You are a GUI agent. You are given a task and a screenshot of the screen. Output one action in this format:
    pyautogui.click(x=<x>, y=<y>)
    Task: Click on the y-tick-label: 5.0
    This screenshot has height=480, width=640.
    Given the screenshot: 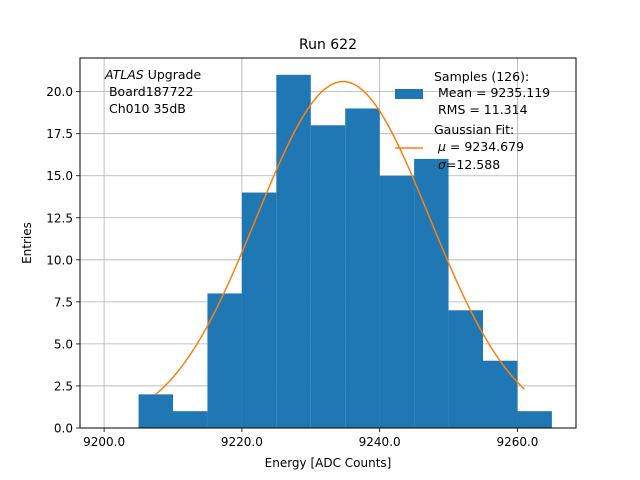 What is the action you would take?
    pyautogui.click(x=63, y=344)
    